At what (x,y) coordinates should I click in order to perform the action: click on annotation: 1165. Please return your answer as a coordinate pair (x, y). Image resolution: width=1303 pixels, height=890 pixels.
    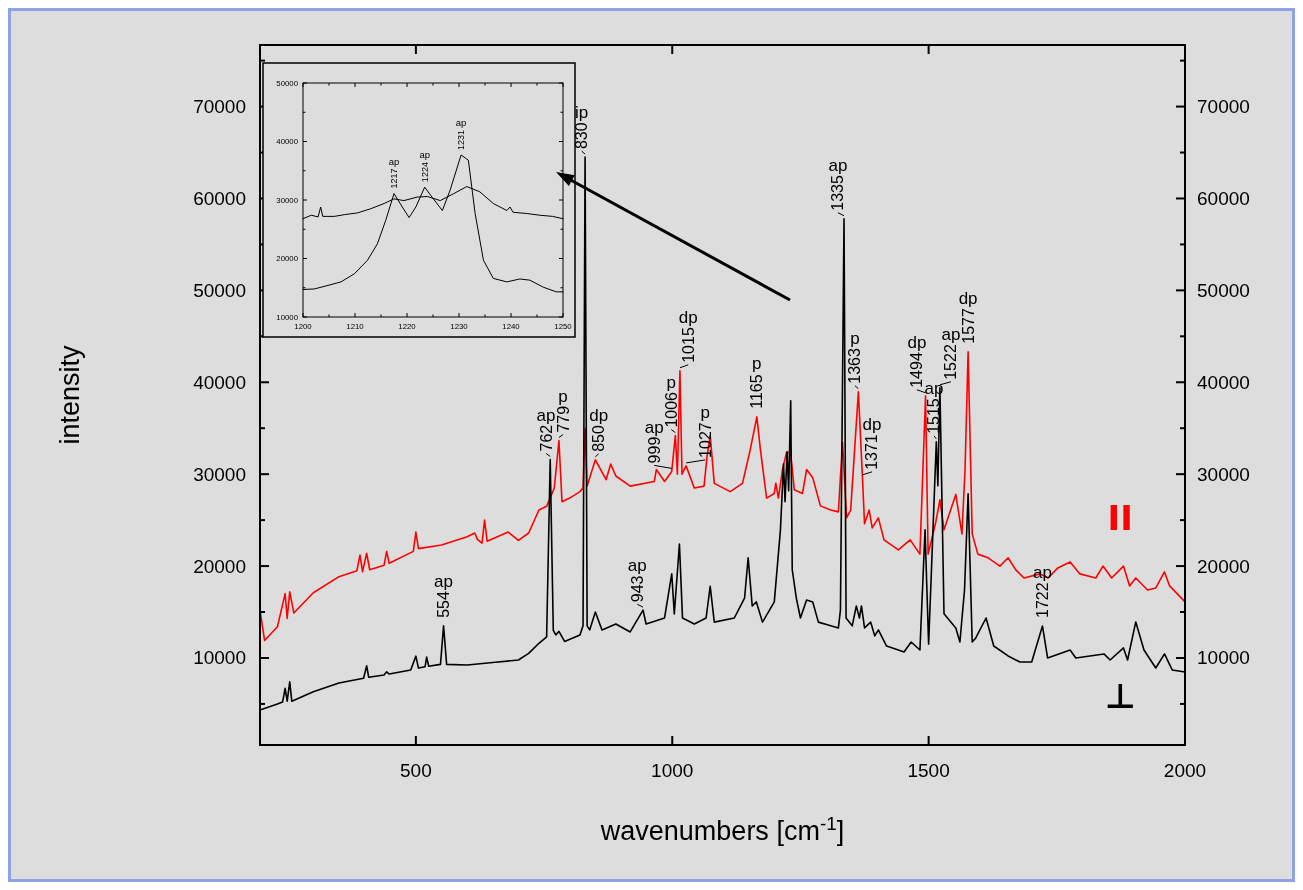
    Looking at the image, I should click on (757, 391).